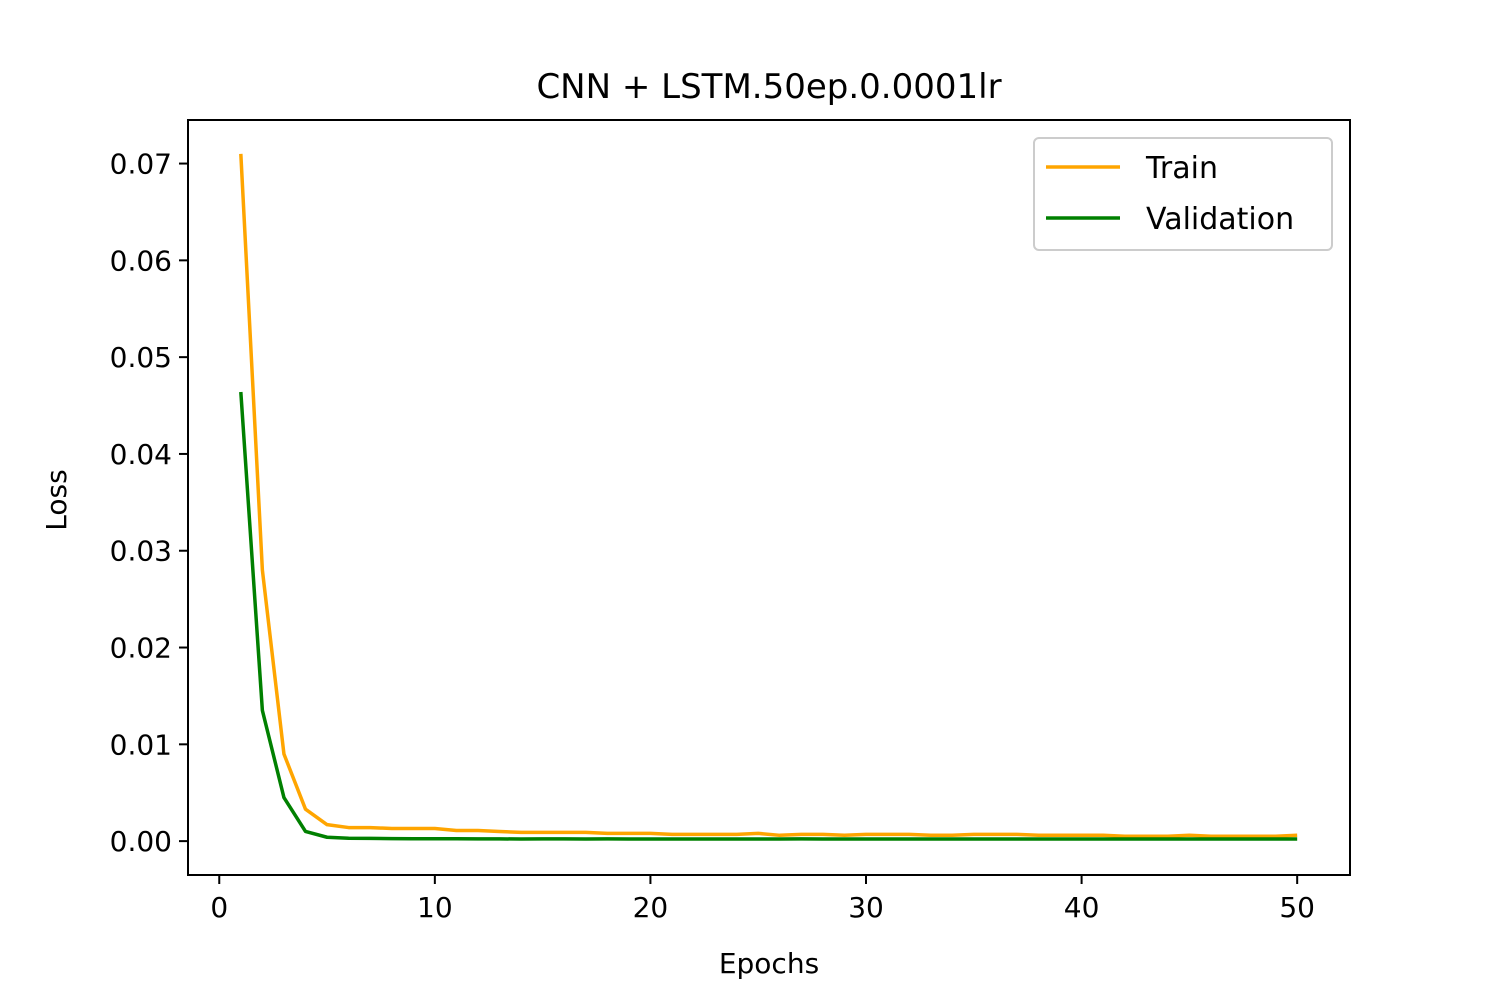 Image resolution: width=1500 pixels, height=1000 pixels. What do you see at coordinates (141, 164) in the screenshot?
I see `y-tick-label: 0.07` at bounding box center [141, 164].